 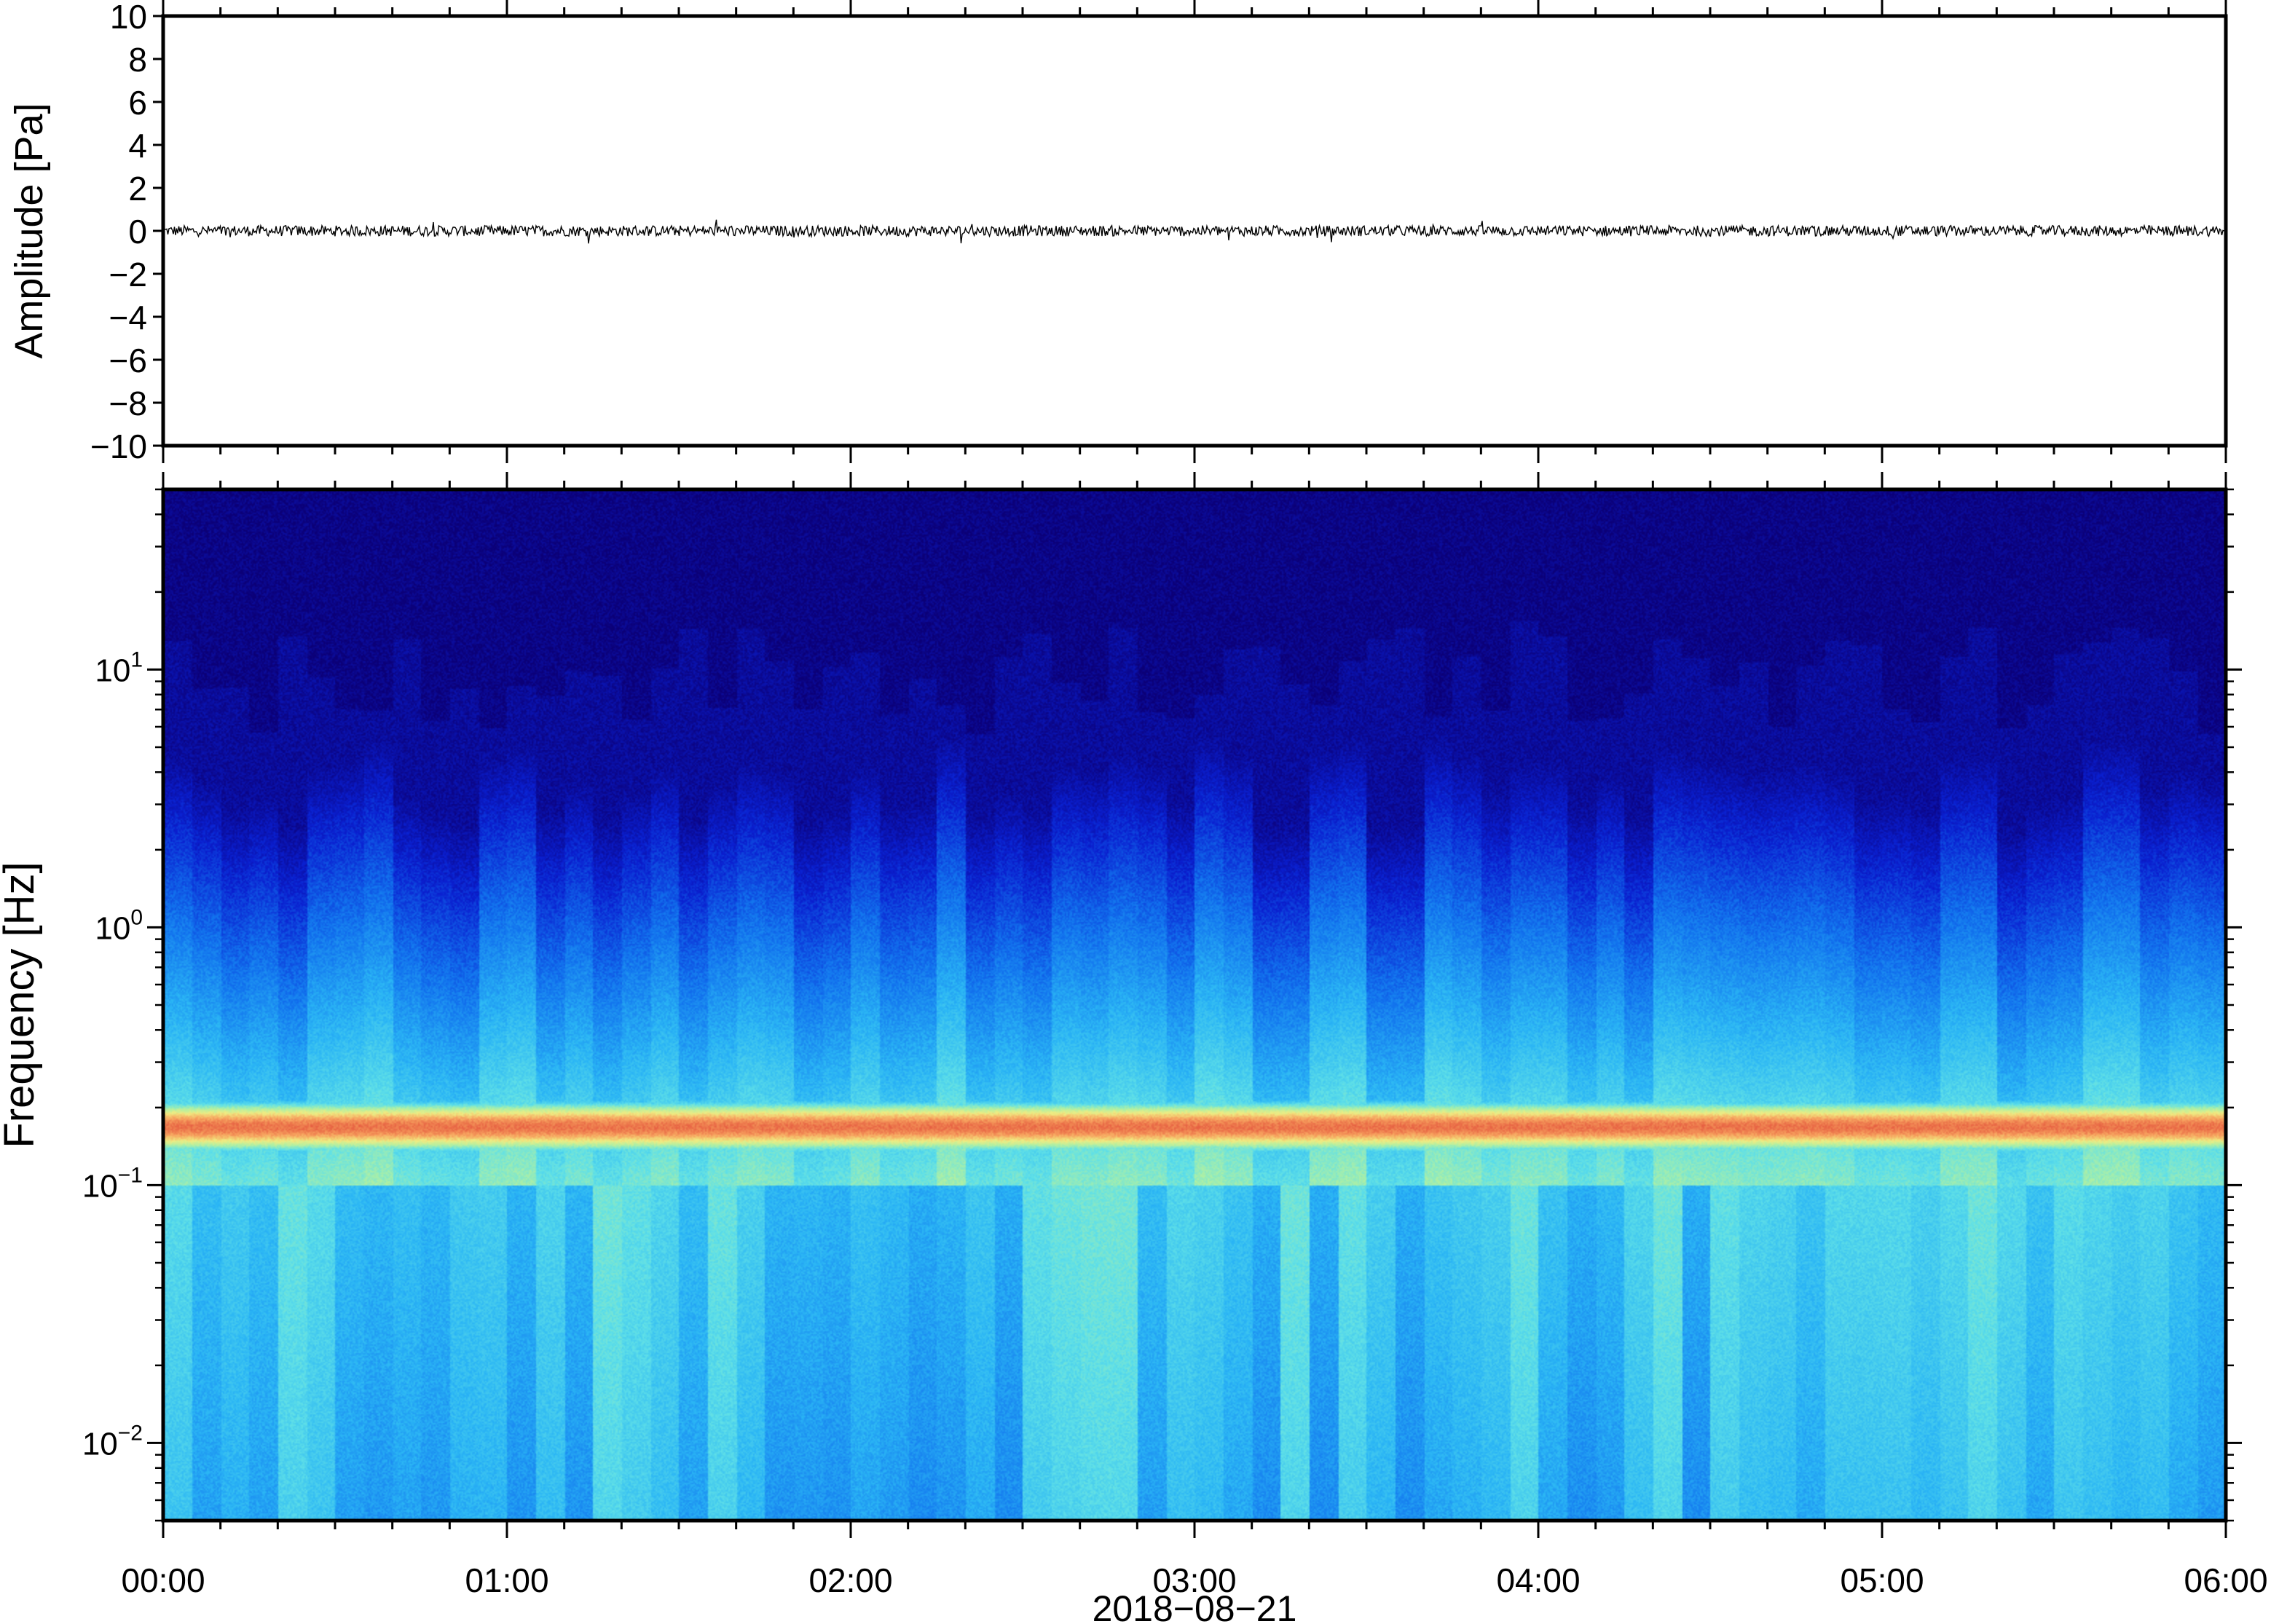 What do you see at coordinates (137, 232) in the screenshot?
I see `waveform-y-tick-label: 0` at bounding box center [137, 232].